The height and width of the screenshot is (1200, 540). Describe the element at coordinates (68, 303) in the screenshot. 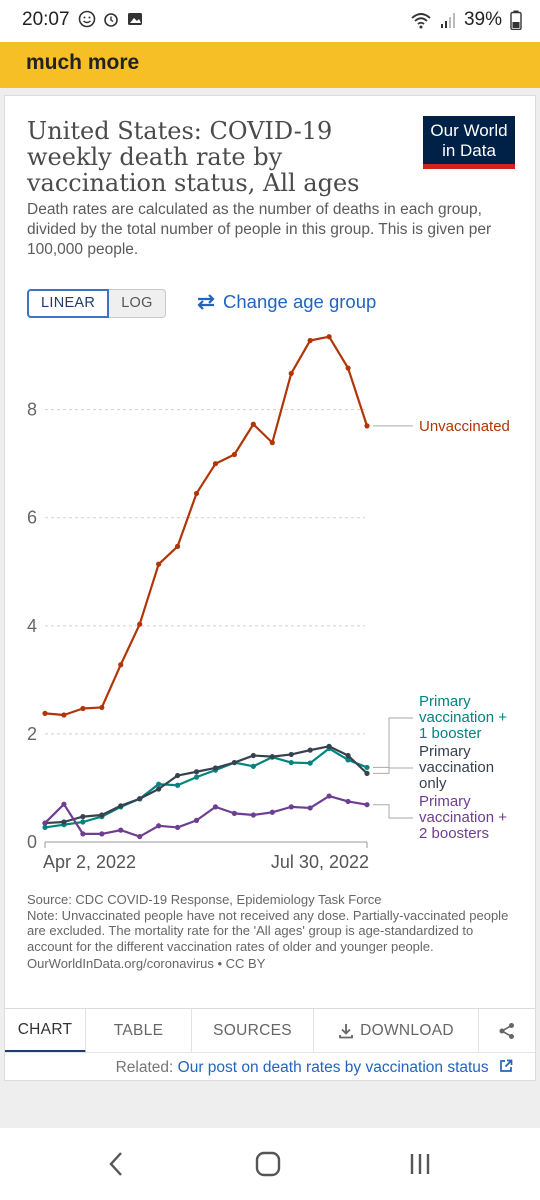

I see `linear-button: LINEAR` at that location.